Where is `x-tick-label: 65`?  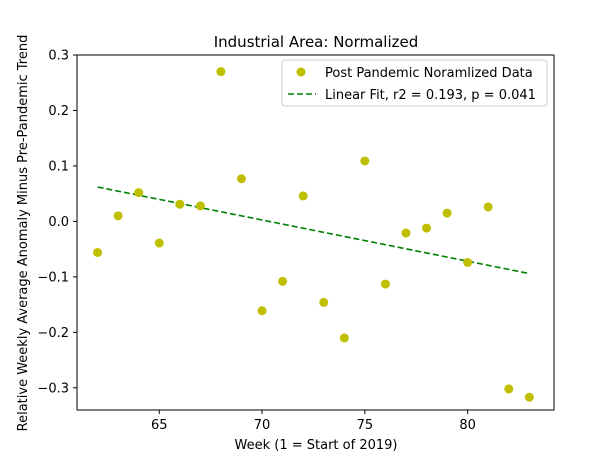
x-tick-label: 65 is located at coordinates (159, 425).